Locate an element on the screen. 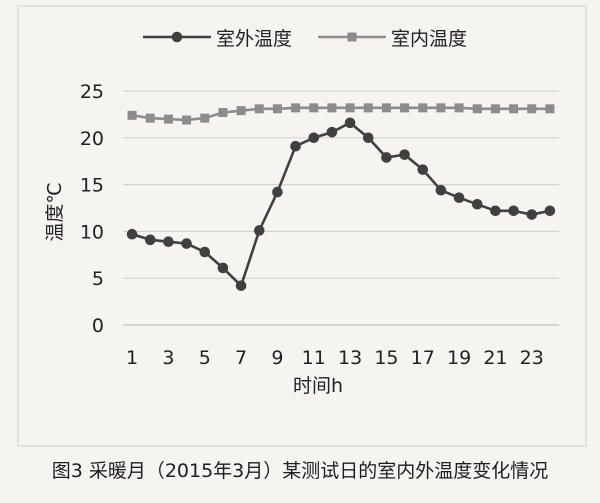 The height and width of the screenshot is (503, 600). x-tick-label-11: 11 is located at coordinates (314, 358).